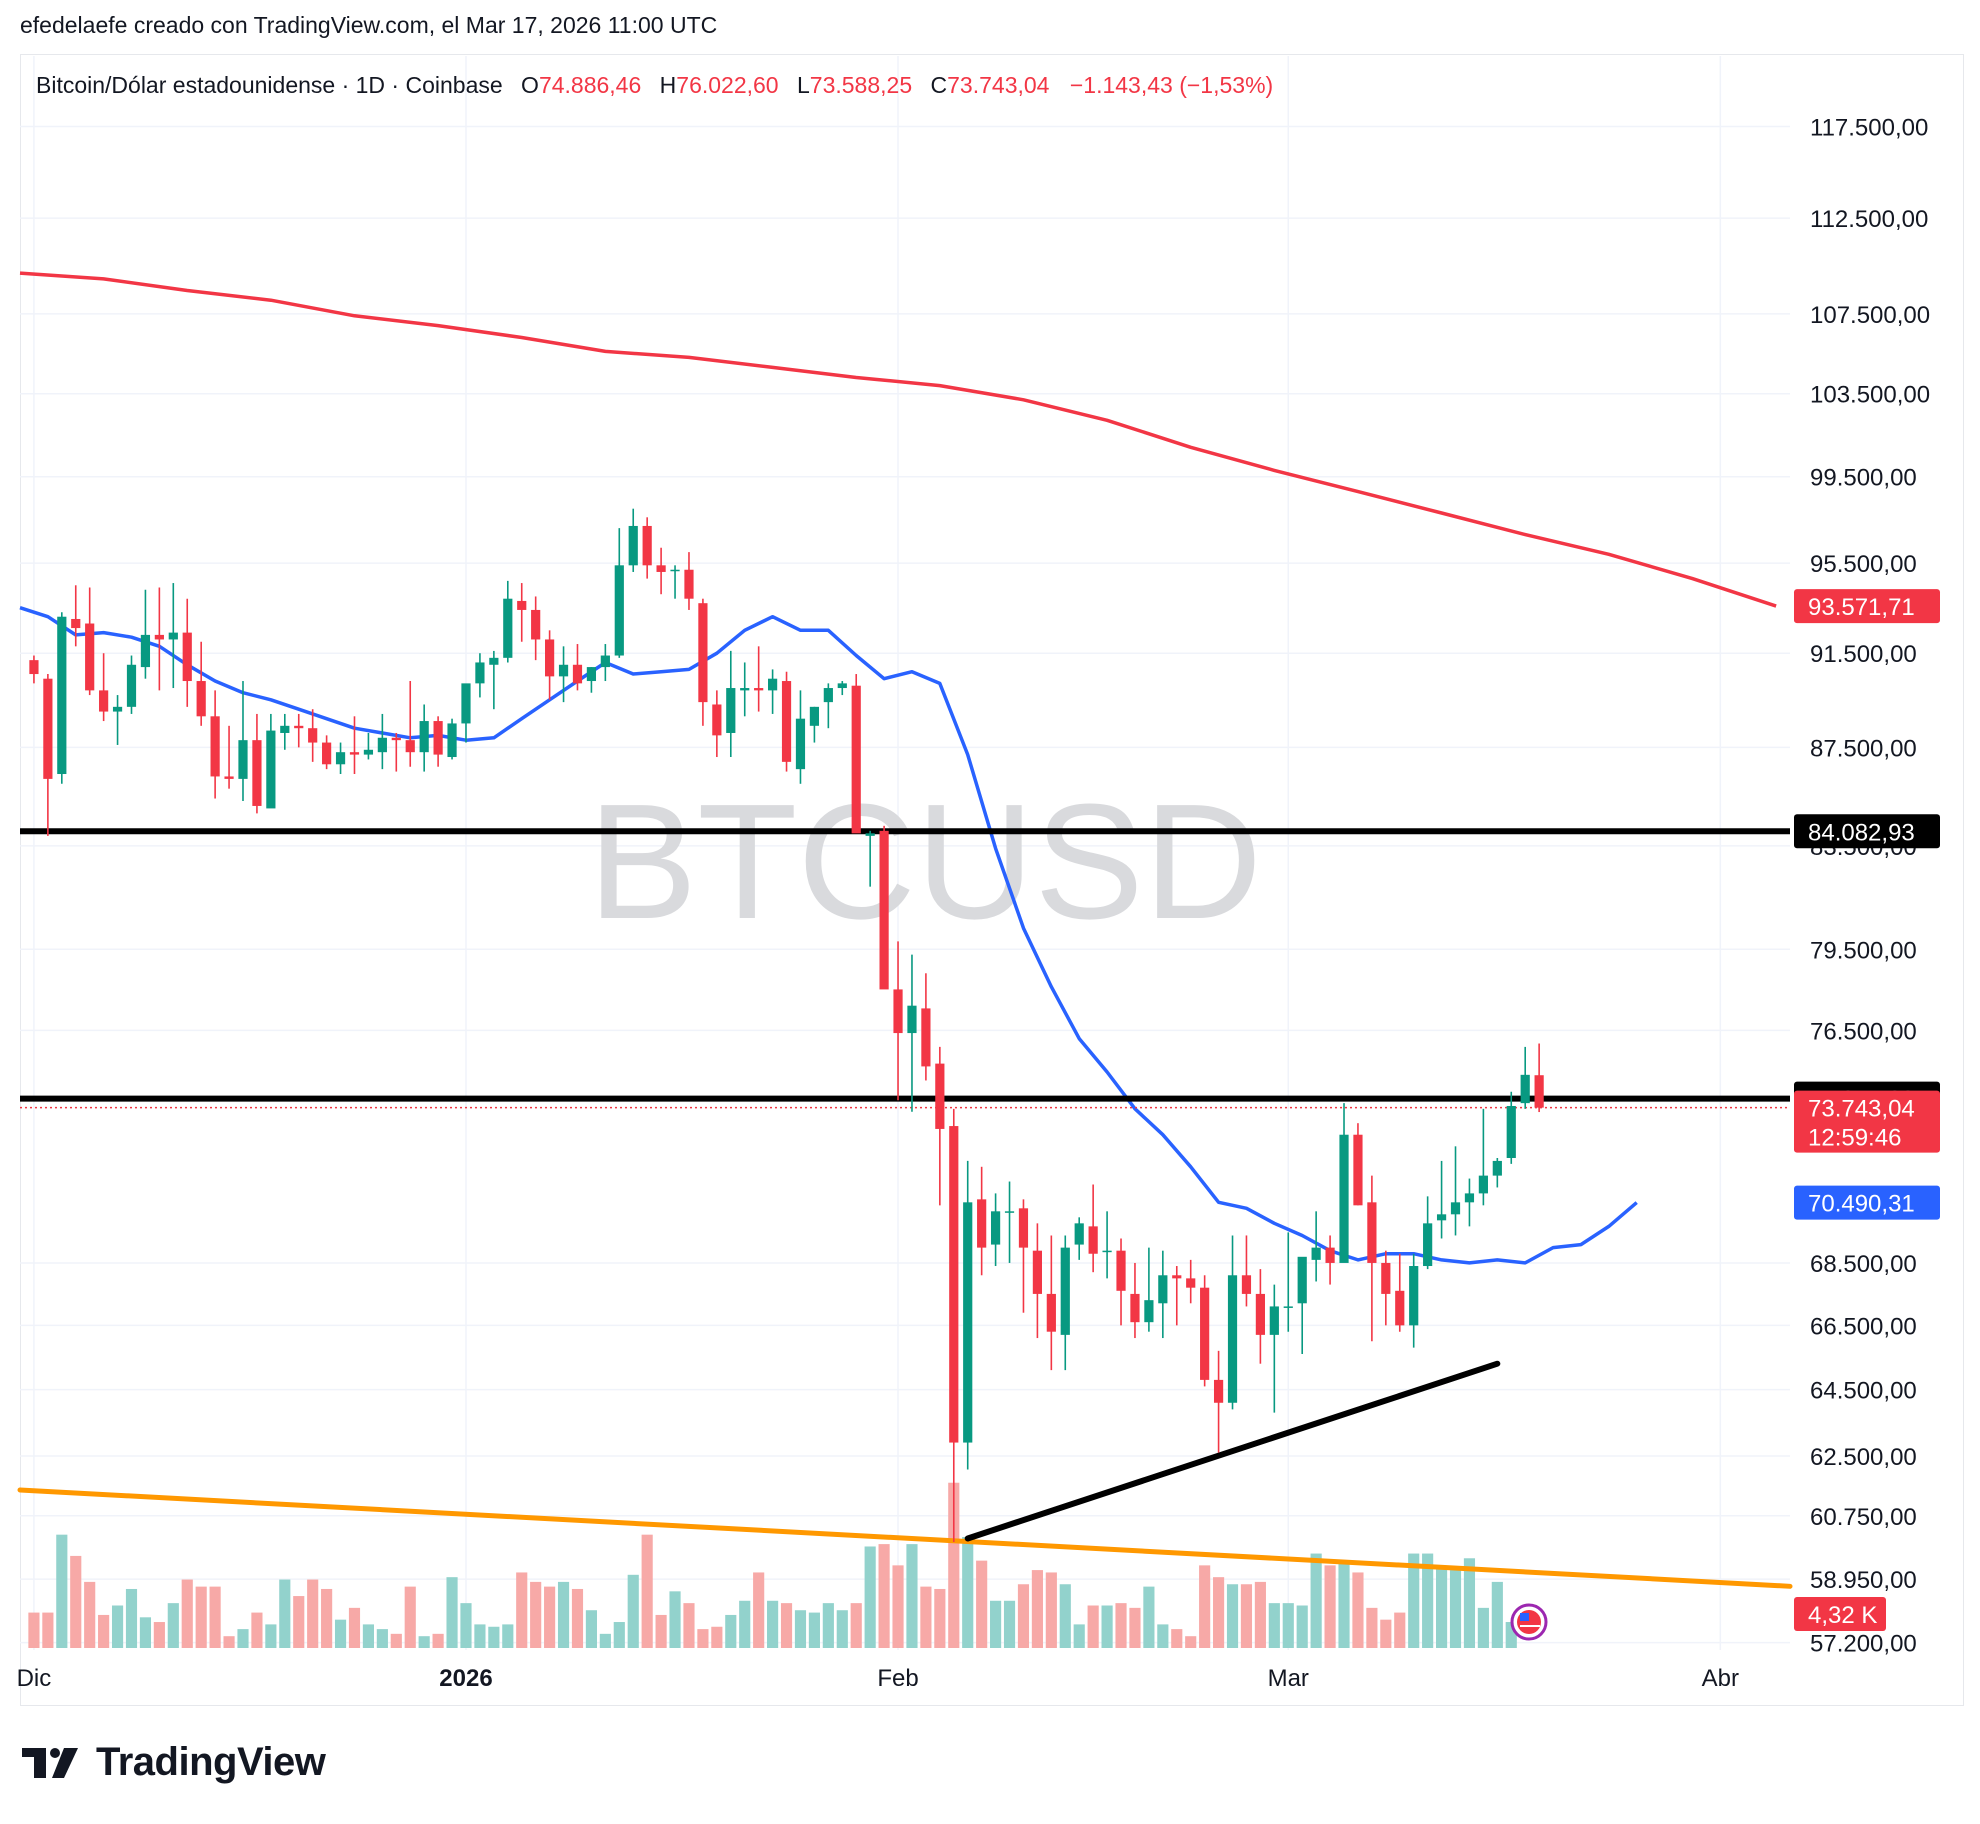 The height and width of the screenshot is (1824, 1980). I want to click on price-label-text: 84.082,93, so click(1861, 832).